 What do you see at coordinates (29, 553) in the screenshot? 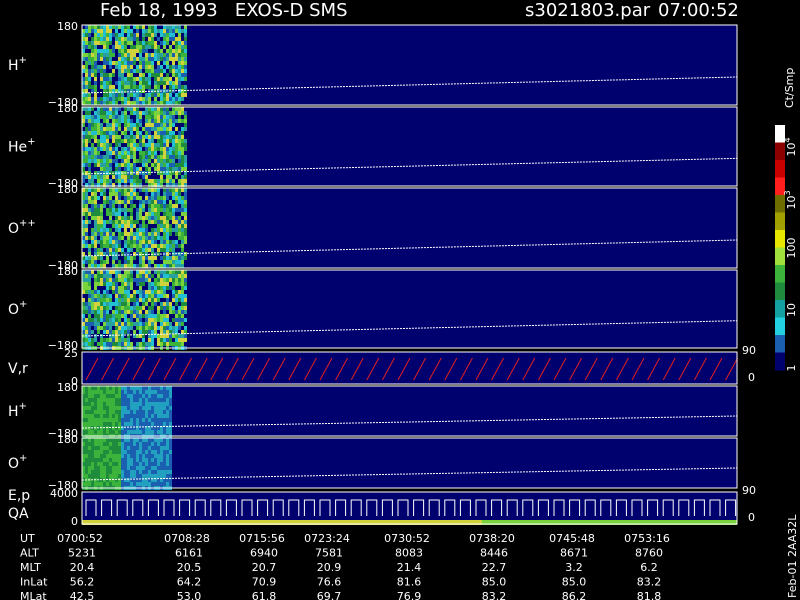
I see `row-label: ALT` at bounding box center [29, 553].